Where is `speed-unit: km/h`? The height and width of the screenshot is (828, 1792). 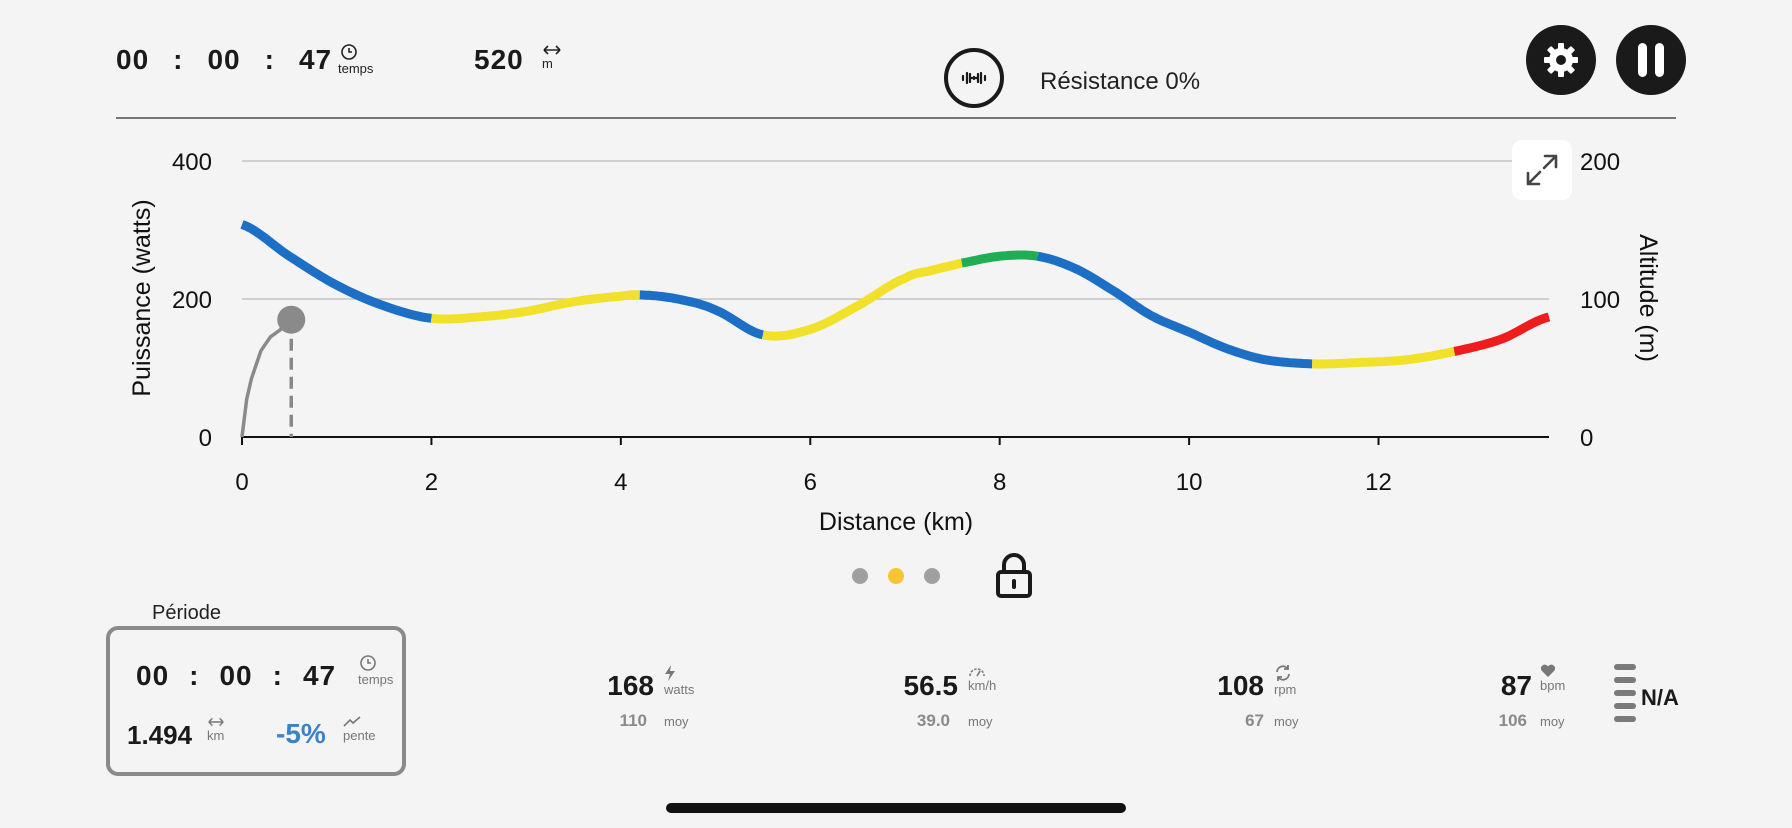 speed-unit: km/h is located at coordinates (982, 678).